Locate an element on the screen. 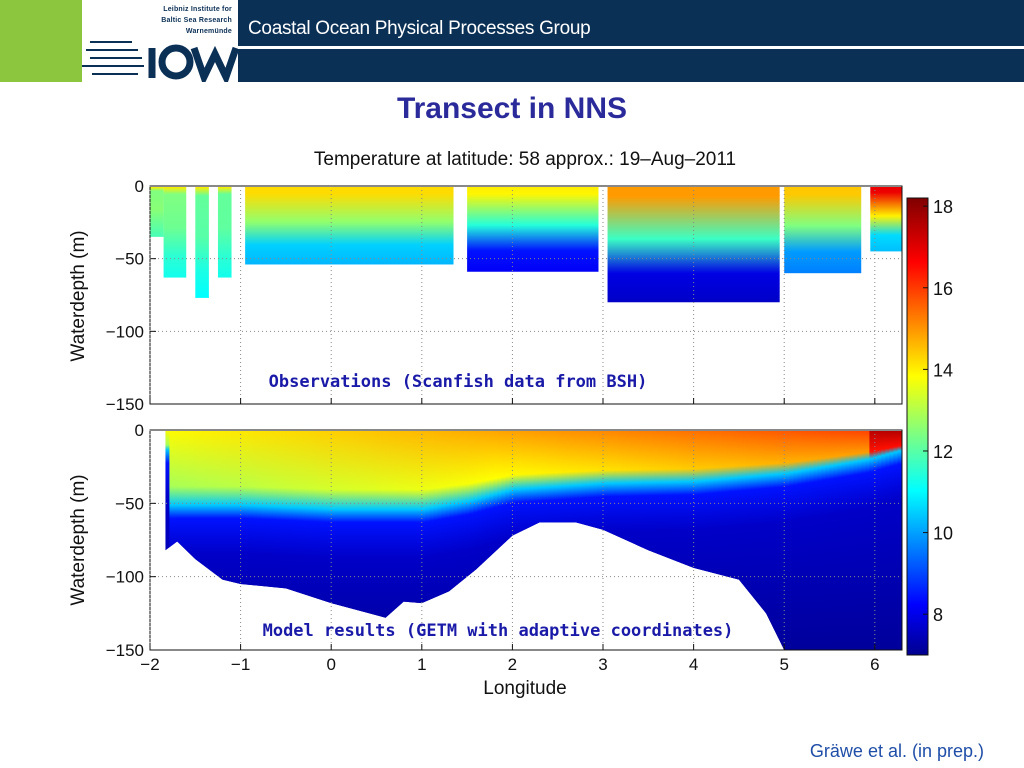 This screenshot has width=1024, height=768. brand-green-block is located at coordinates (41, 41).